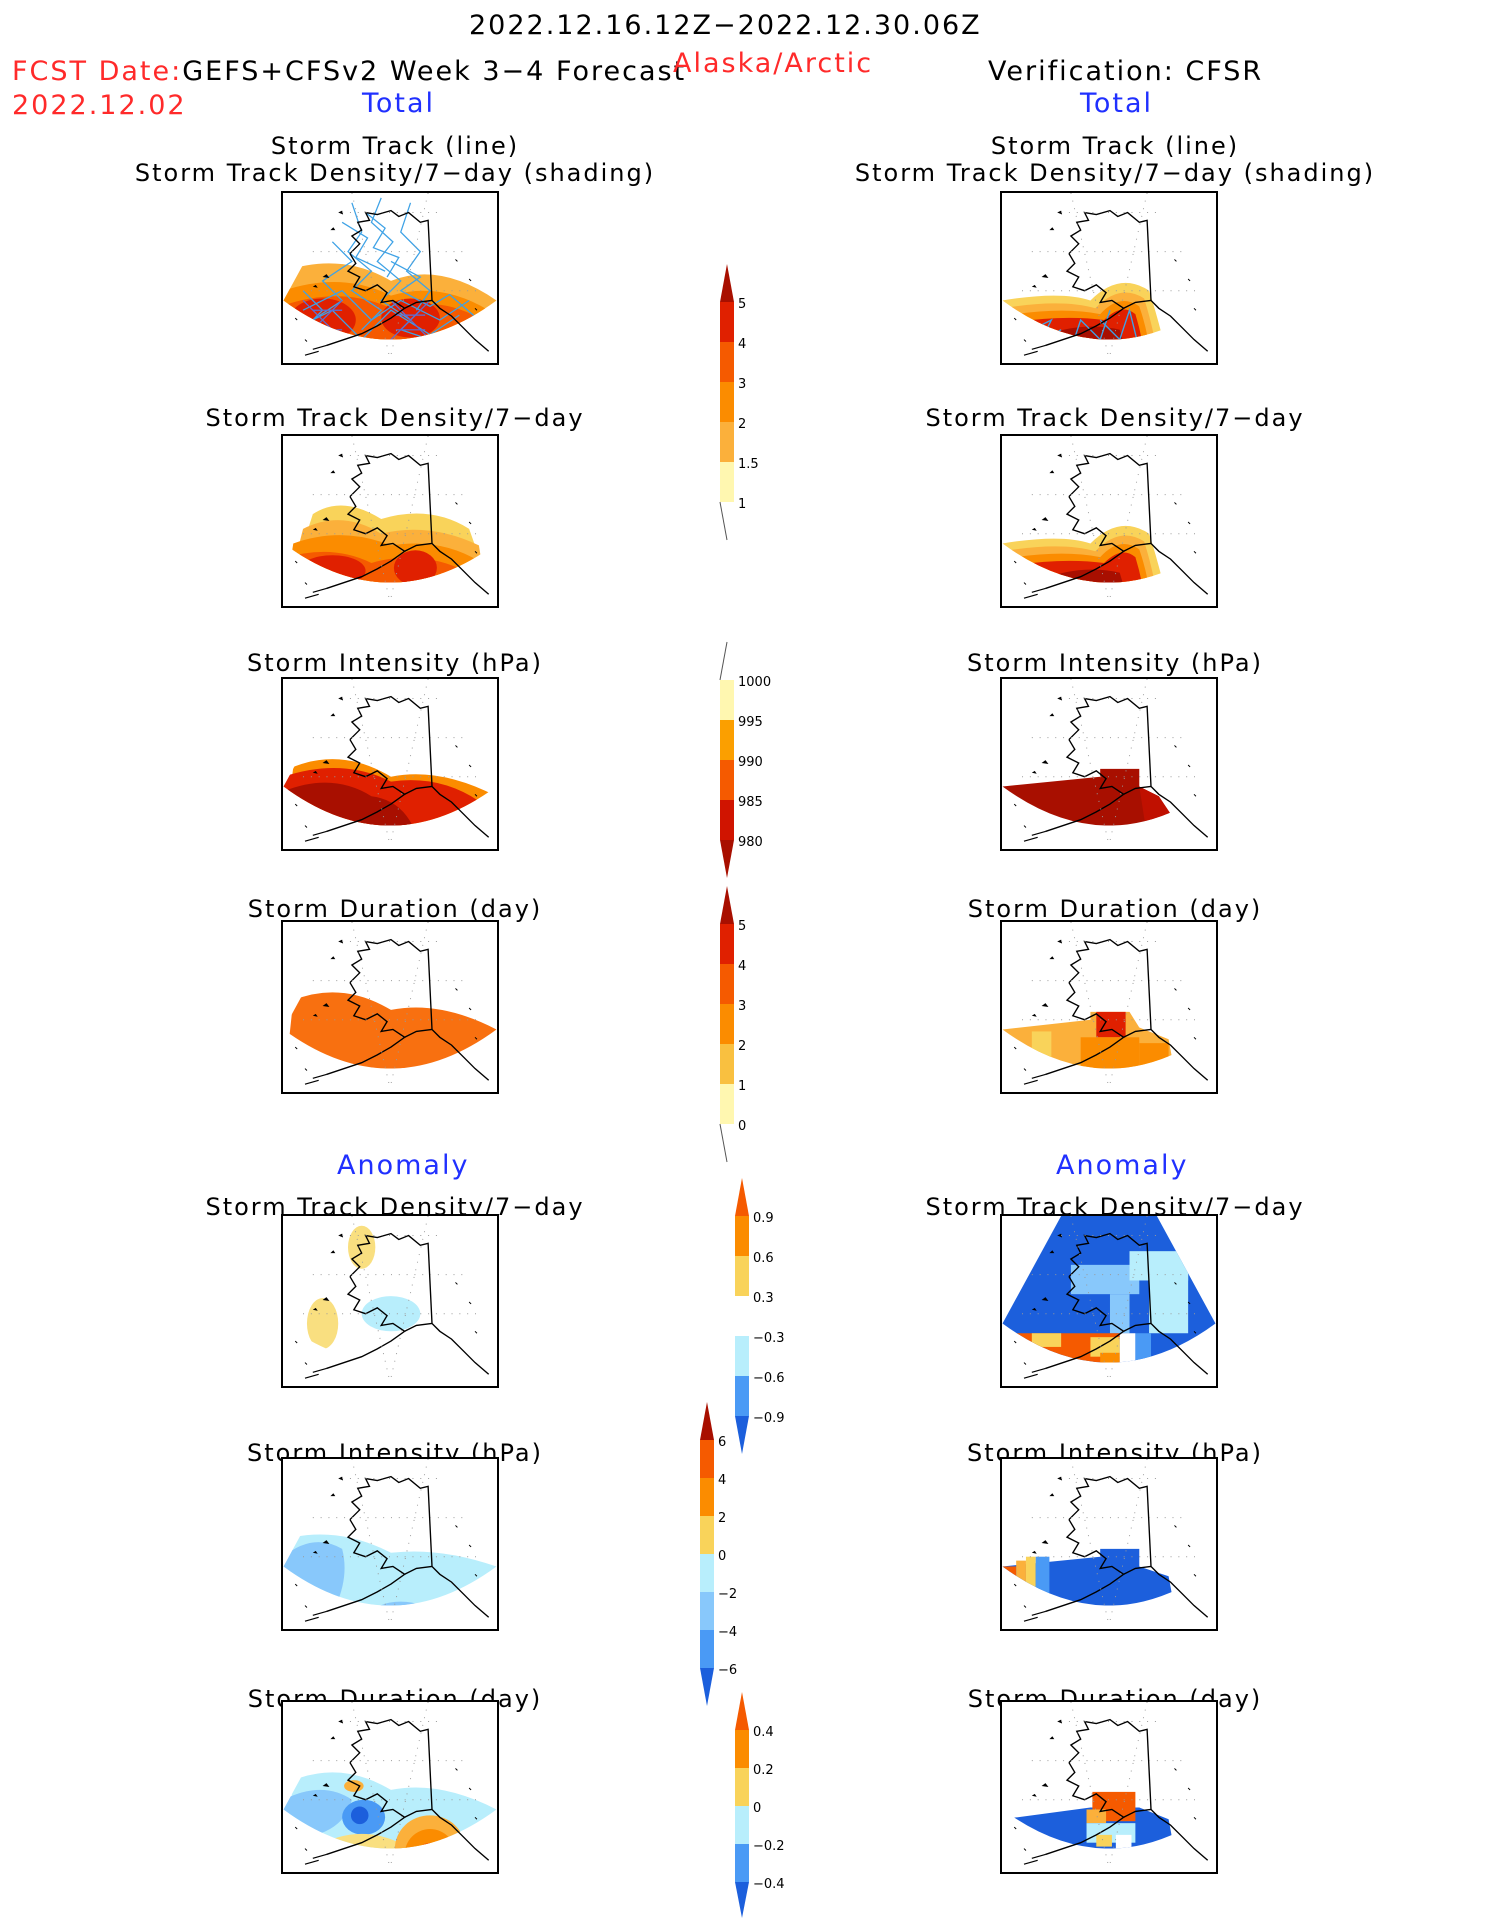 Image resolution: width=1487 pixels, height=1925 pixels. Describe the element at coordinates (390, 521) in the screenshot. I see `map-density-forecast` at that location.